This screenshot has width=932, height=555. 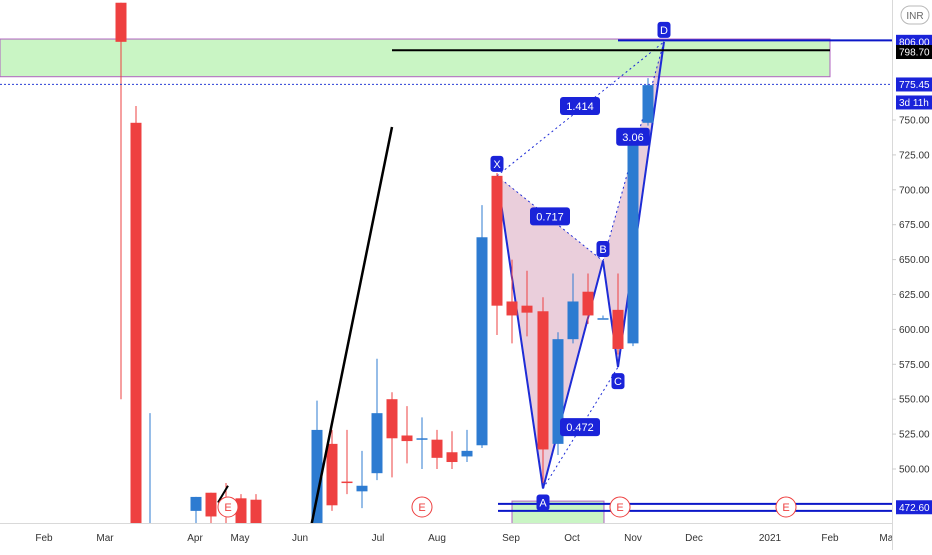 I want to click on price-label-2: 775.45, so click(x=914, y=85).